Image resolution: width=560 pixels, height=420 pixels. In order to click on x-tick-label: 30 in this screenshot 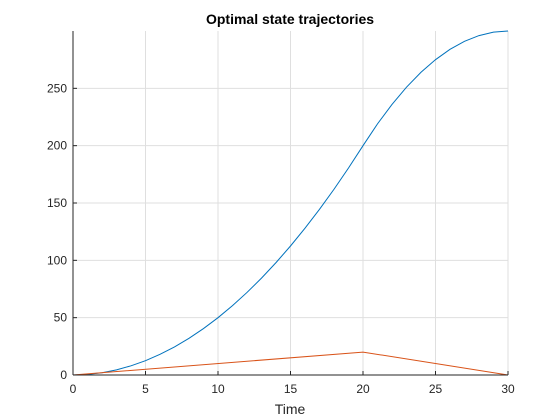, I will do `click(508, 389)`.